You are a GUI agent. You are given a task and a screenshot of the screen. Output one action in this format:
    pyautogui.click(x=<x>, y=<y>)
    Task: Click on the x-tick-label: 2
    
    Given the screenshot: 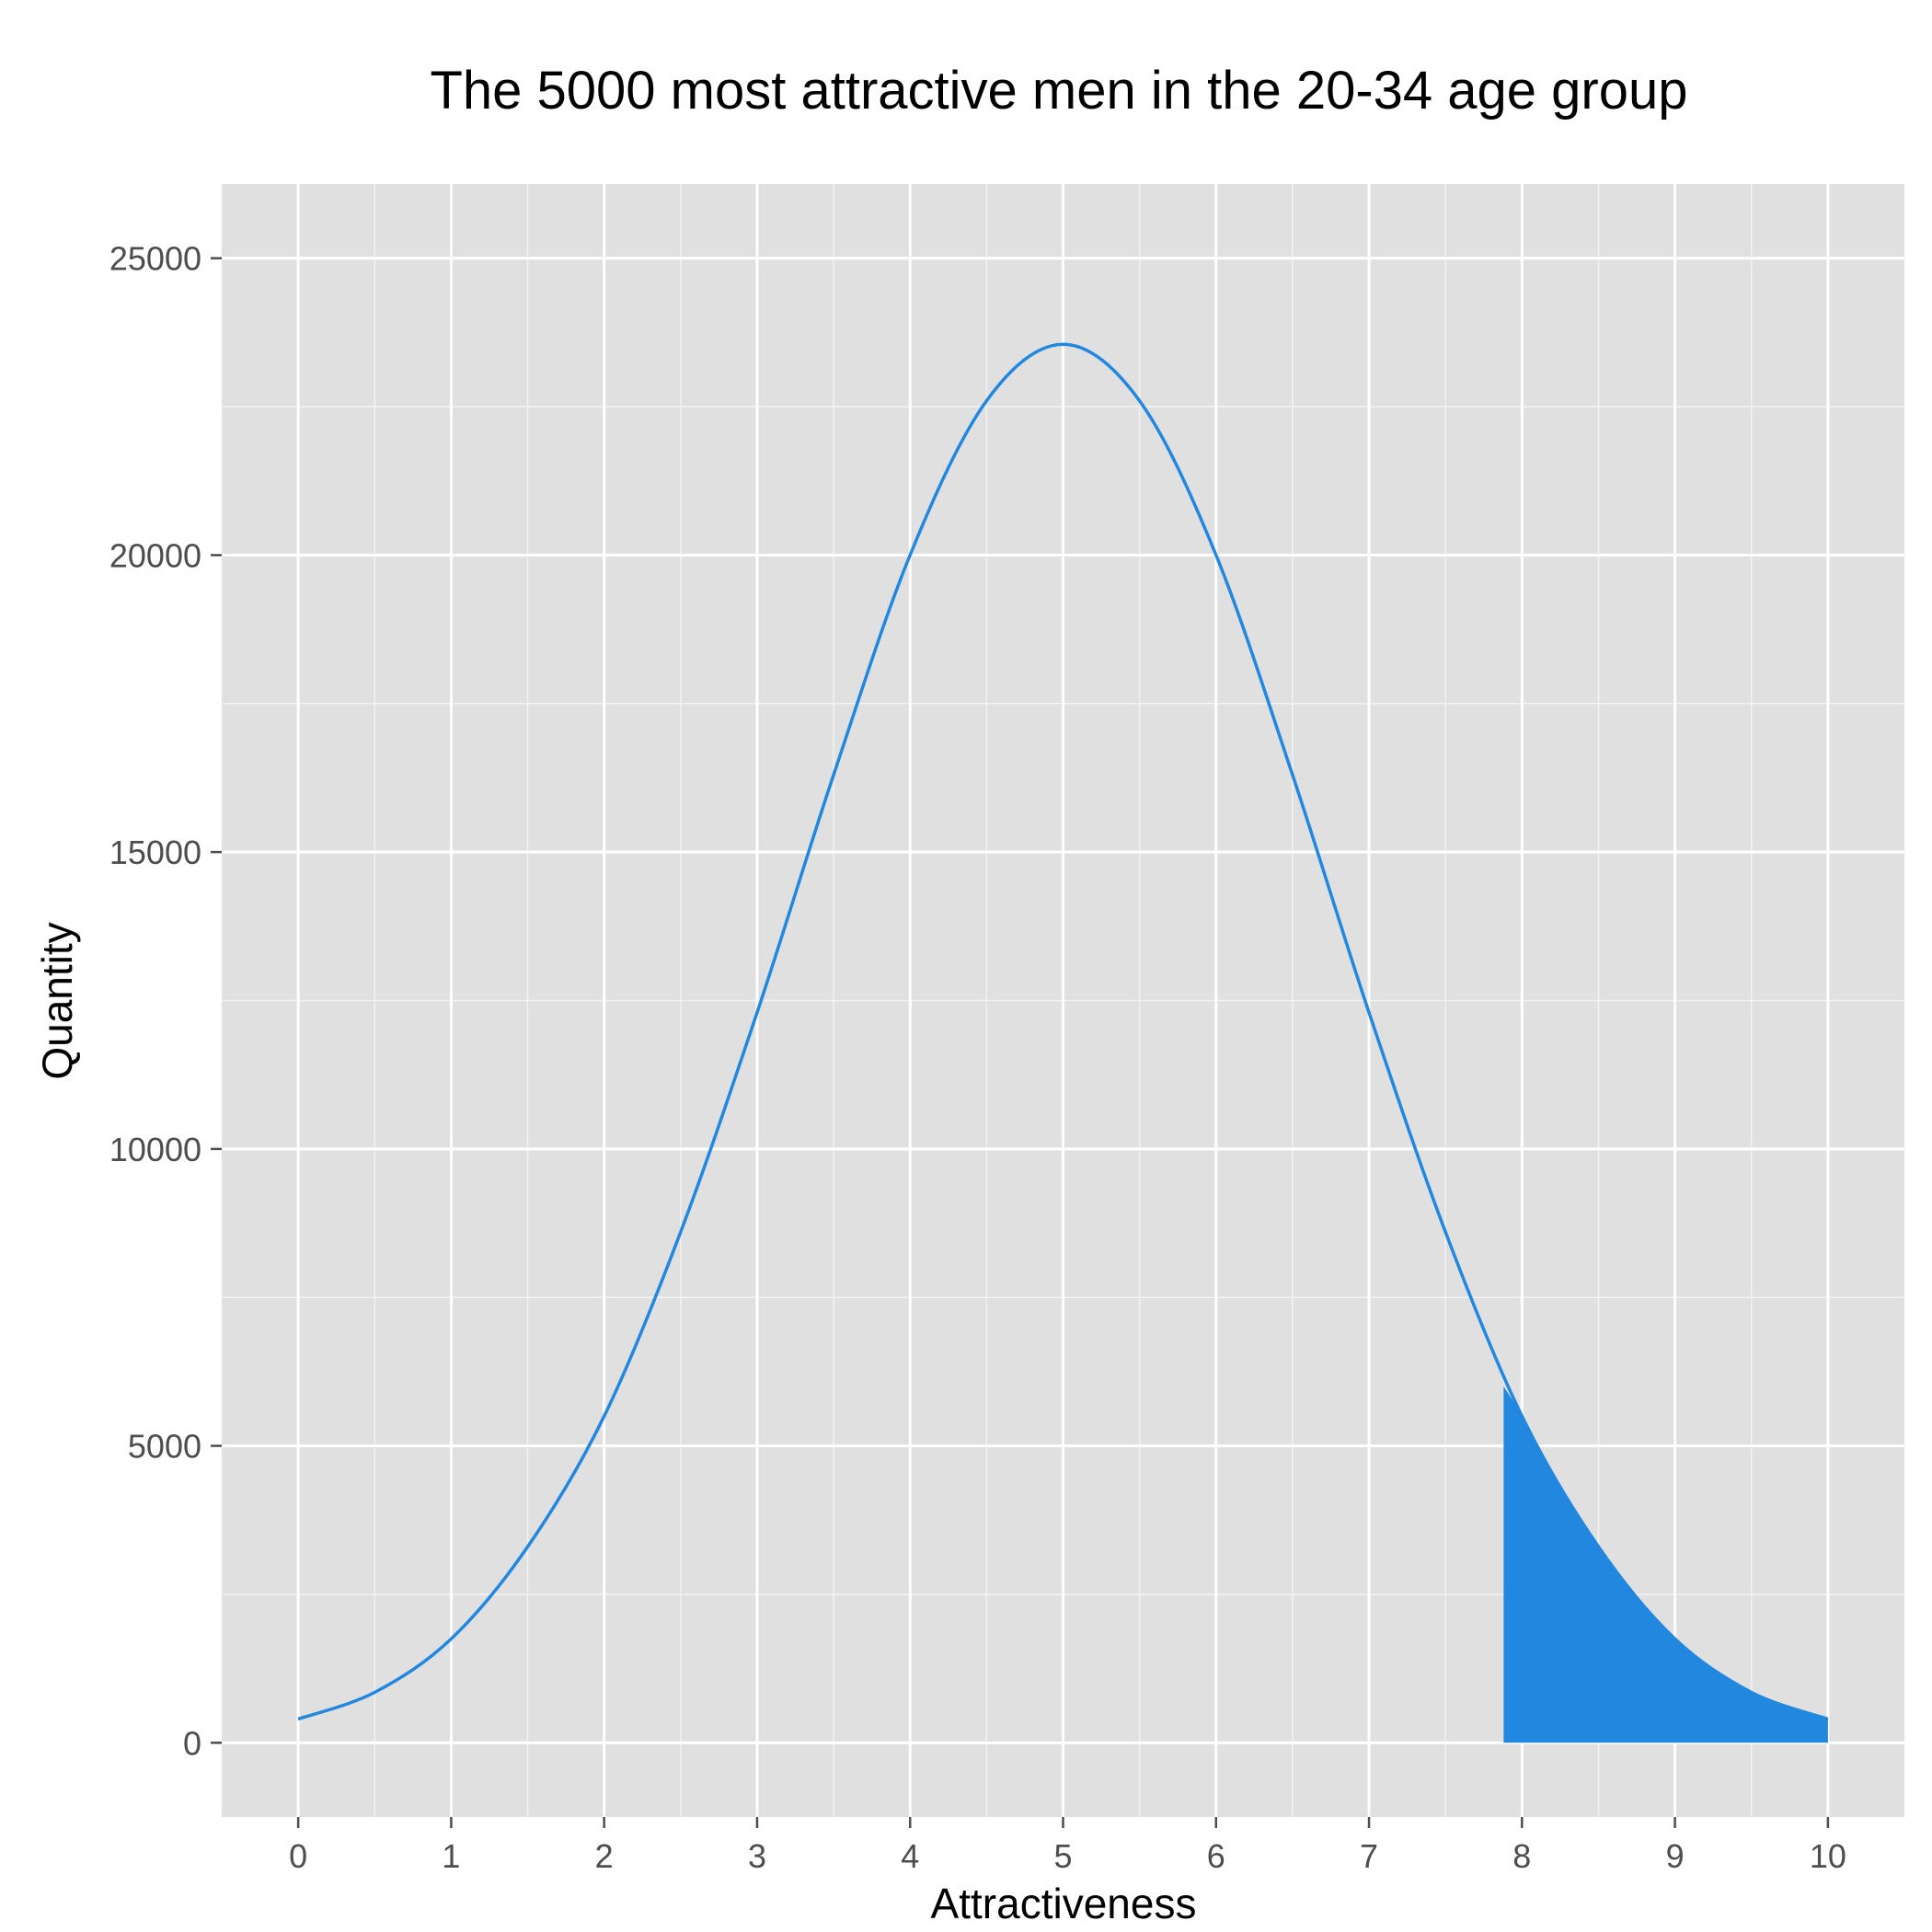 What is the action you would take?
    pyautogui.click(x=604, y=1856)
    